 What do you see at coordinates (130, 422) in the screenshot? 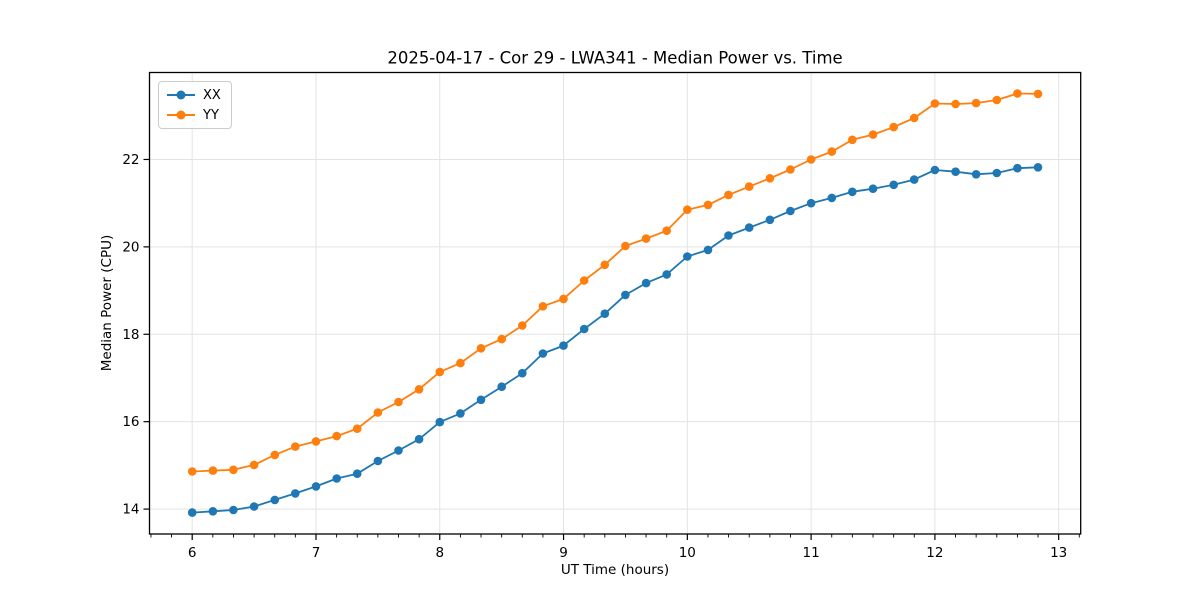
I see `y-tick-label: 16` at bounding box center [130, 422].